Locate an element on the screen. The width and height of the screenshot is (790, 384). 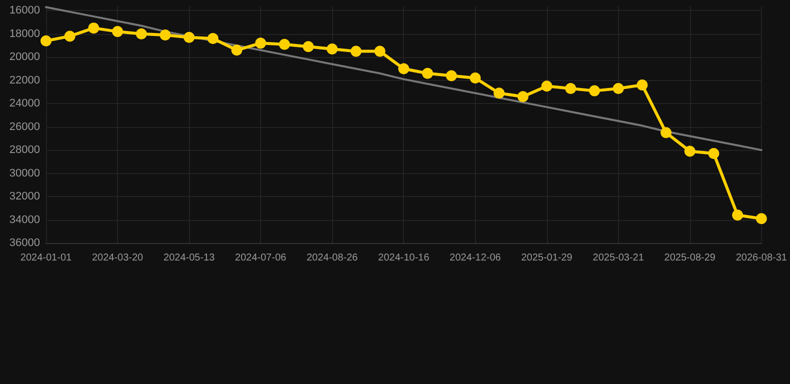
y-tick-label: 16000 is located at coordinates (24, 10).